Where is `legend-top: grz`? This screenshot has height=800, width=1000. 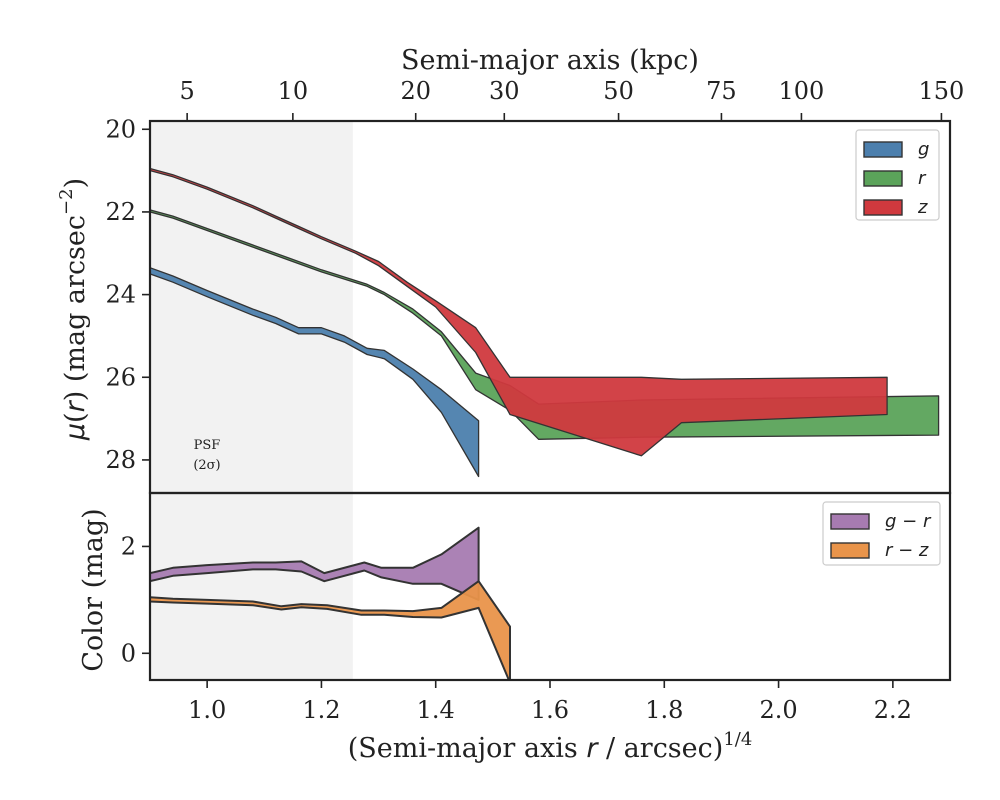 legend-top: grz is located at coordinates (897, 175).